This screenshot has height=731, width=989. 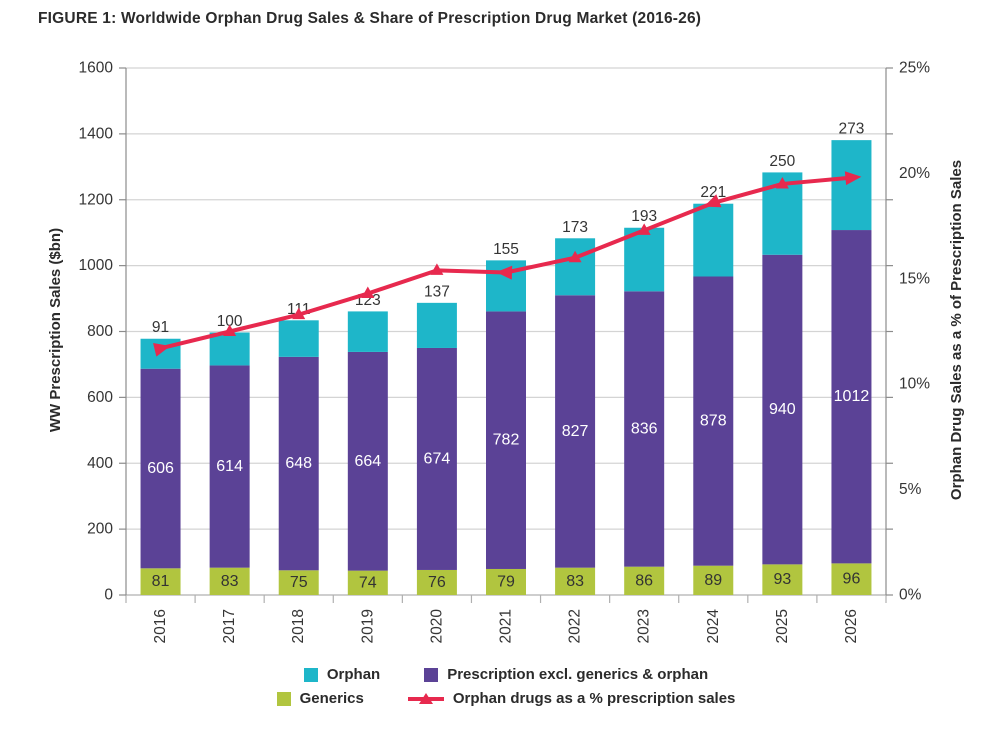 I want to click on bar-segment-label-prescription: 674, so click(x=437, y=458).